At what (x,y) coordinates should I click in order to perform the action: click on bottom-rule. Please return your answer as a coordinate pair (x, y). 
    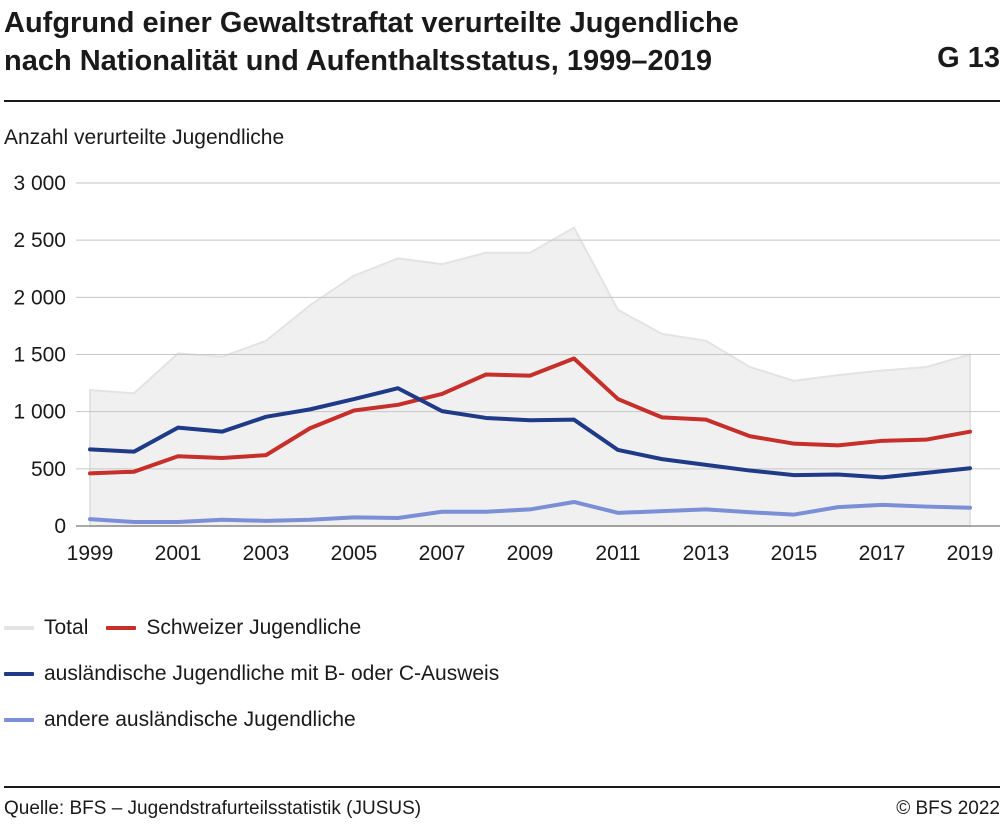
    Looking at the image, I should click on (502, 787).